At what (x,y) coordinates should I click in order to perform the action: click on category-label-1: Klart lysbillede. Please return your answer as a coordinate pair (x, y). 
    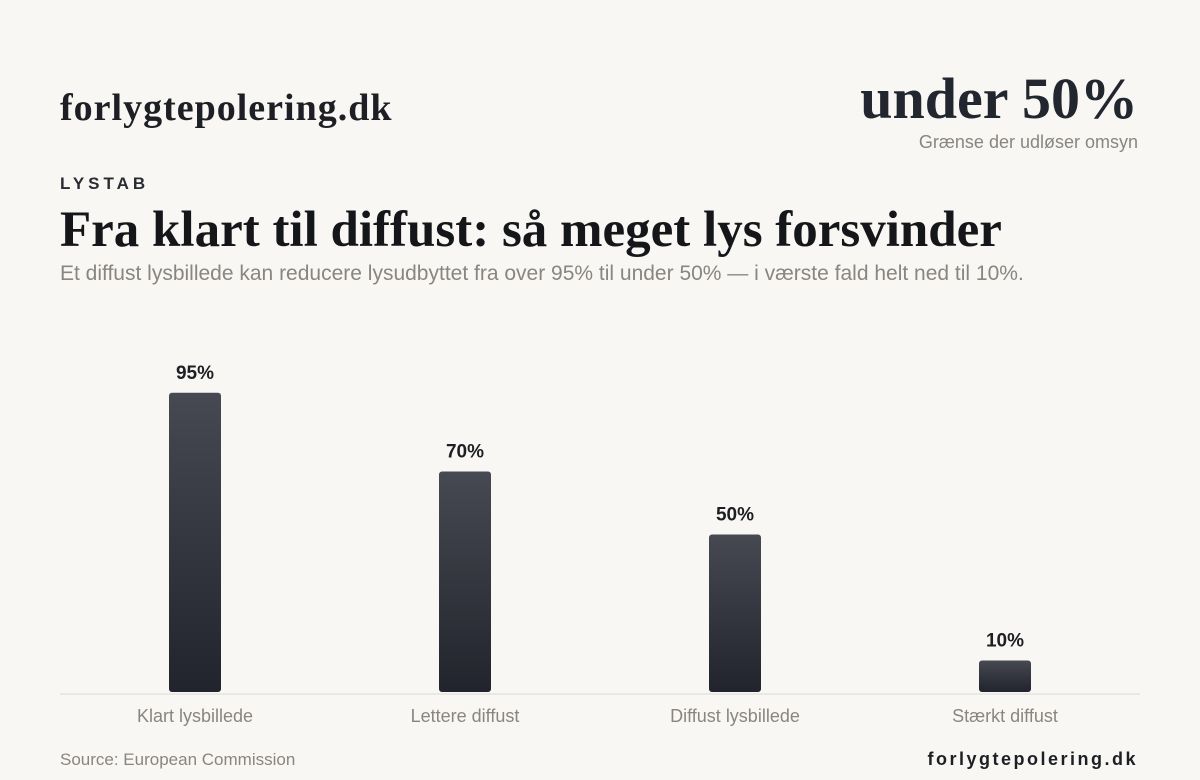
    Looking at the image, I should click on (195, 716).